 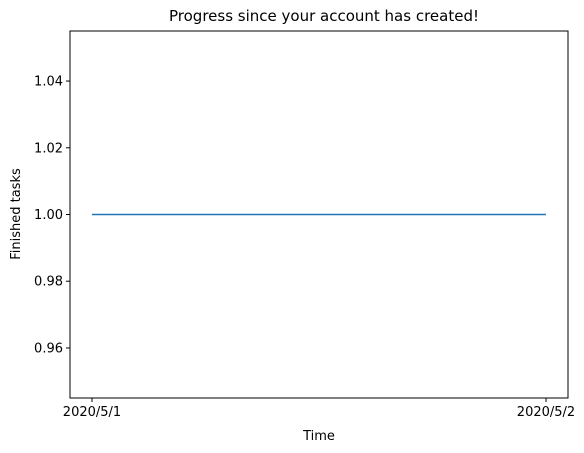 What do you see at coordinates (48, 282) in the screenshot?
I see `y-tick-label: 0.98` at bounding box center [48, 282].